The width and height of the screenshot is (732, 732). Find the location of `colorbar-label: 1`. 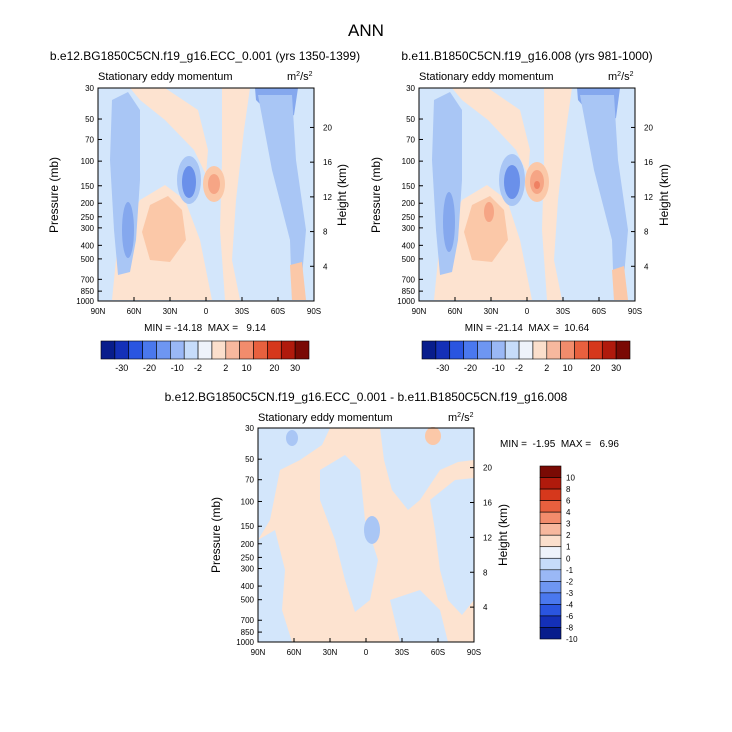

colorbar-label: 1 is located at coordinates (568, 547).